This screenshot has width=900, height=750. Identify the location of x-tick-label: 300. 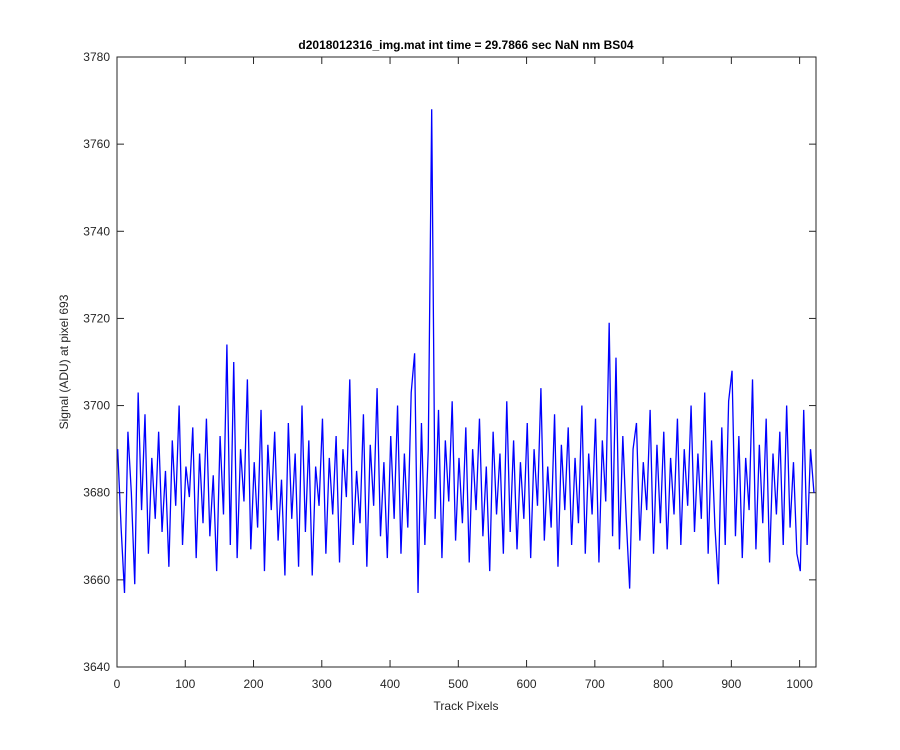
(322, 684).